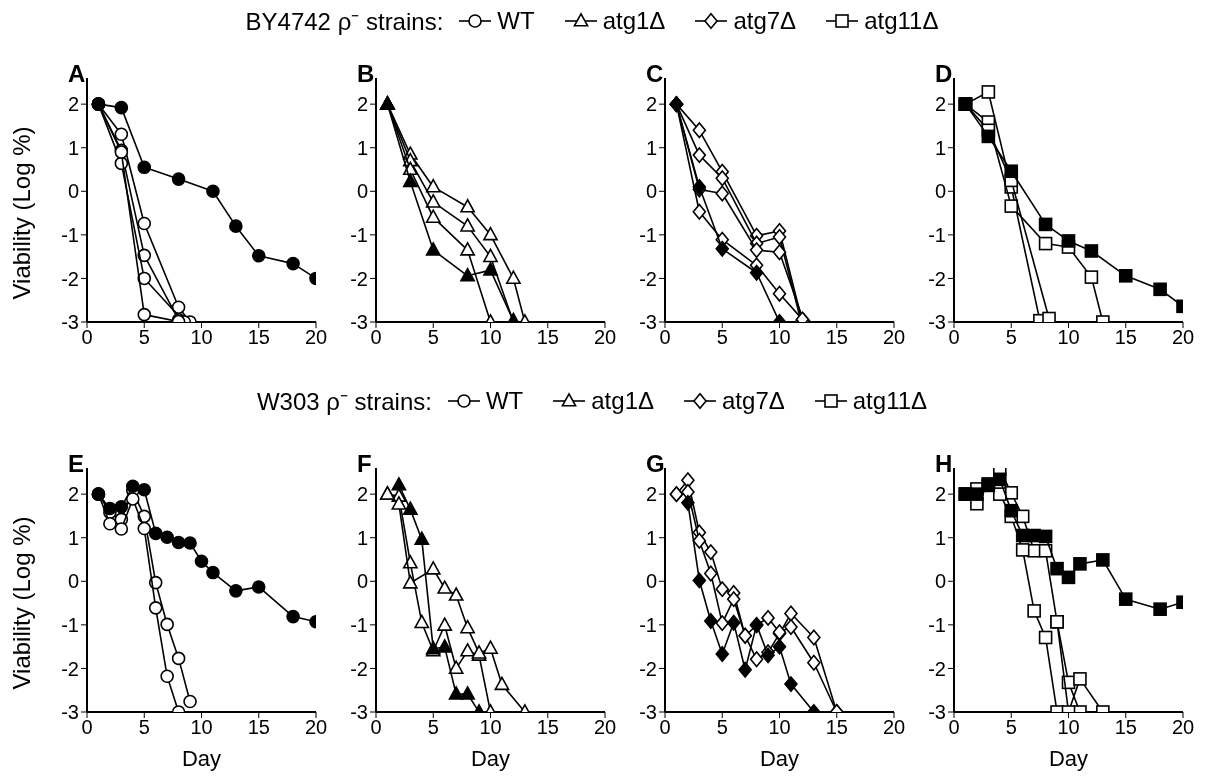 This screenshot has width=1206, height=781. Describe the element at coordinates (634, 20) in the screenshot. I see `legend-label: atg1Δ` at that location.